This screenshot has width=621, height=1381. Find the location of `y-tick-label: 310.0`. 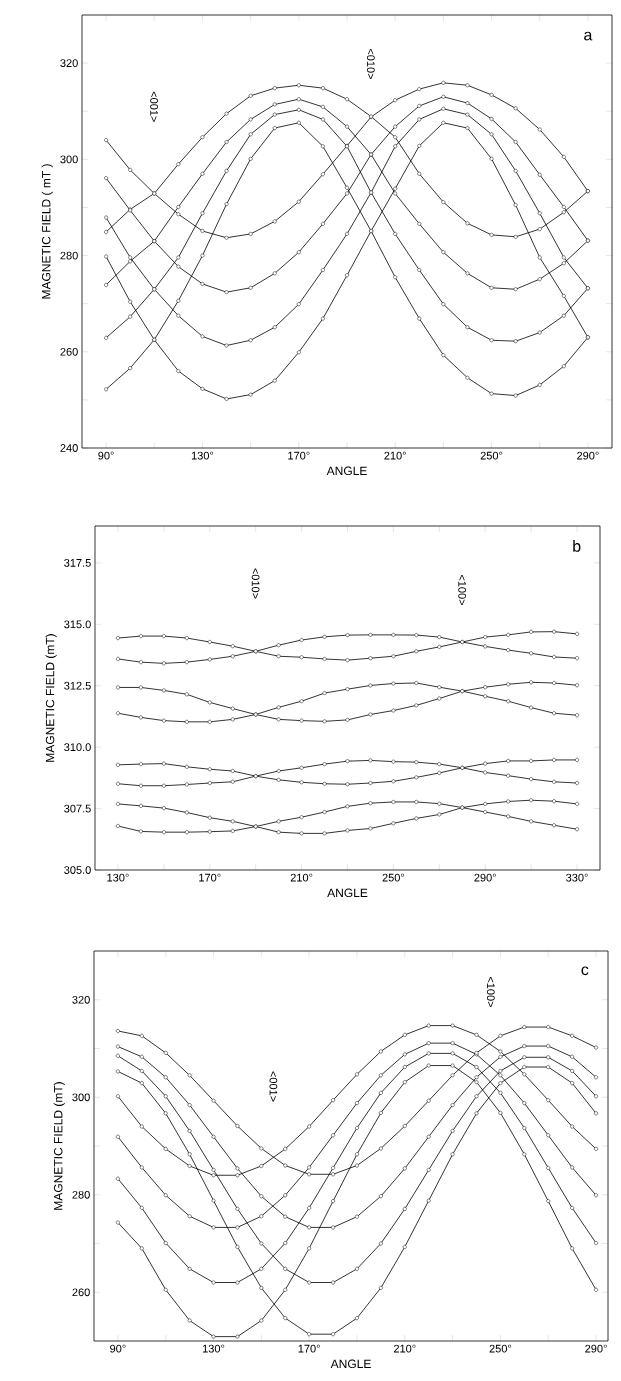

y-tick-label: 310.0 is located at coordinates (77, 747).